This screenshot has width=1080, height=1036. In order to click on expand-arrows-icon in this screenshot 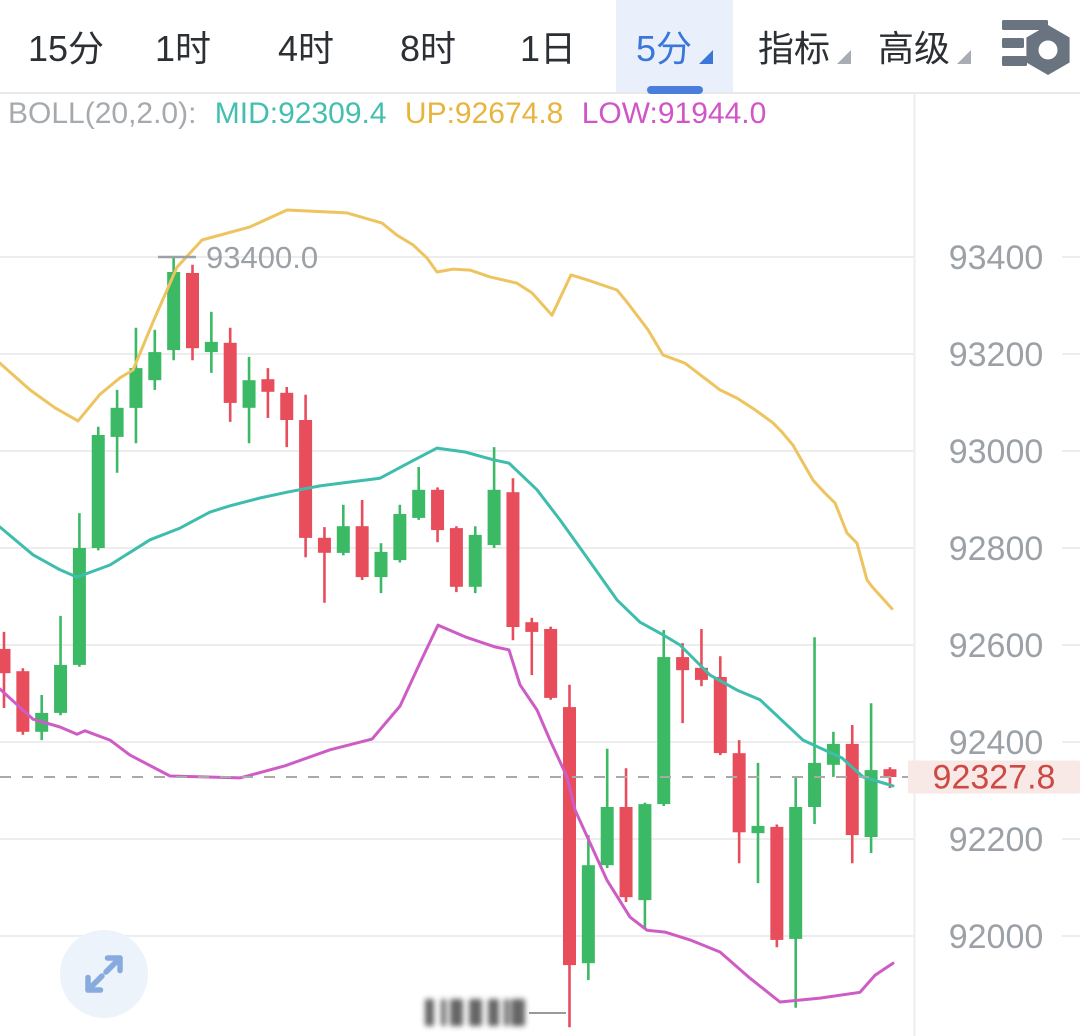, I will do `click(104, 974)`.